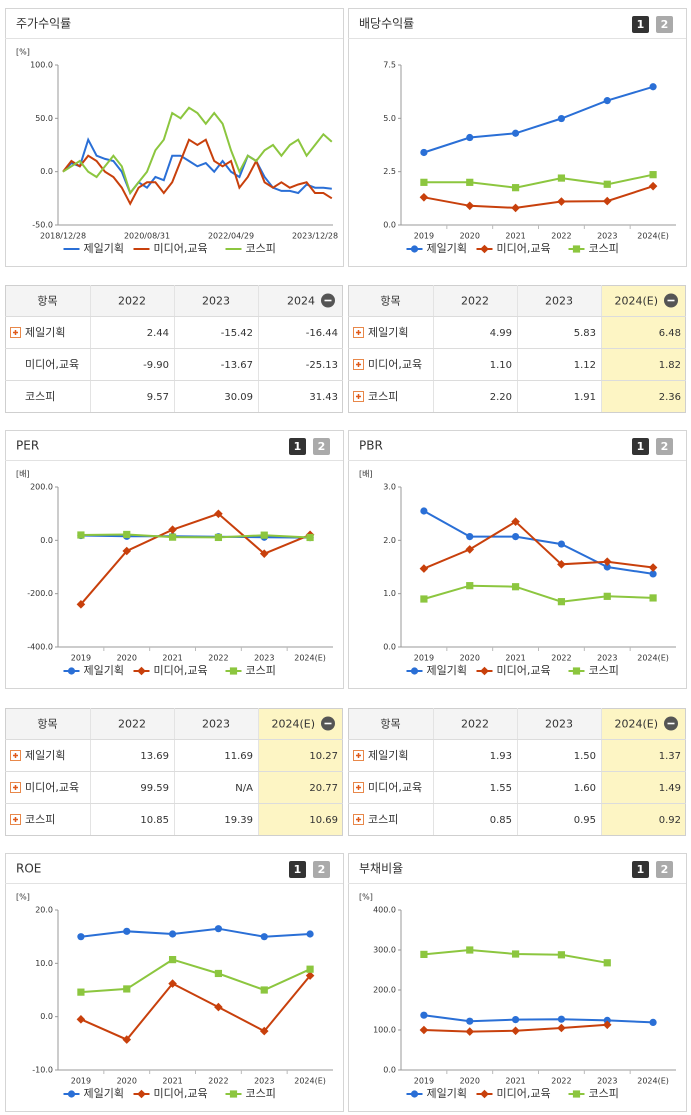 Image resolution: width=691 pixels, height=1115 pixels. What do you see at coordinates (47, 301) in the screenshot?
I see `column-header: 항목` at bounding box center [47, 301].